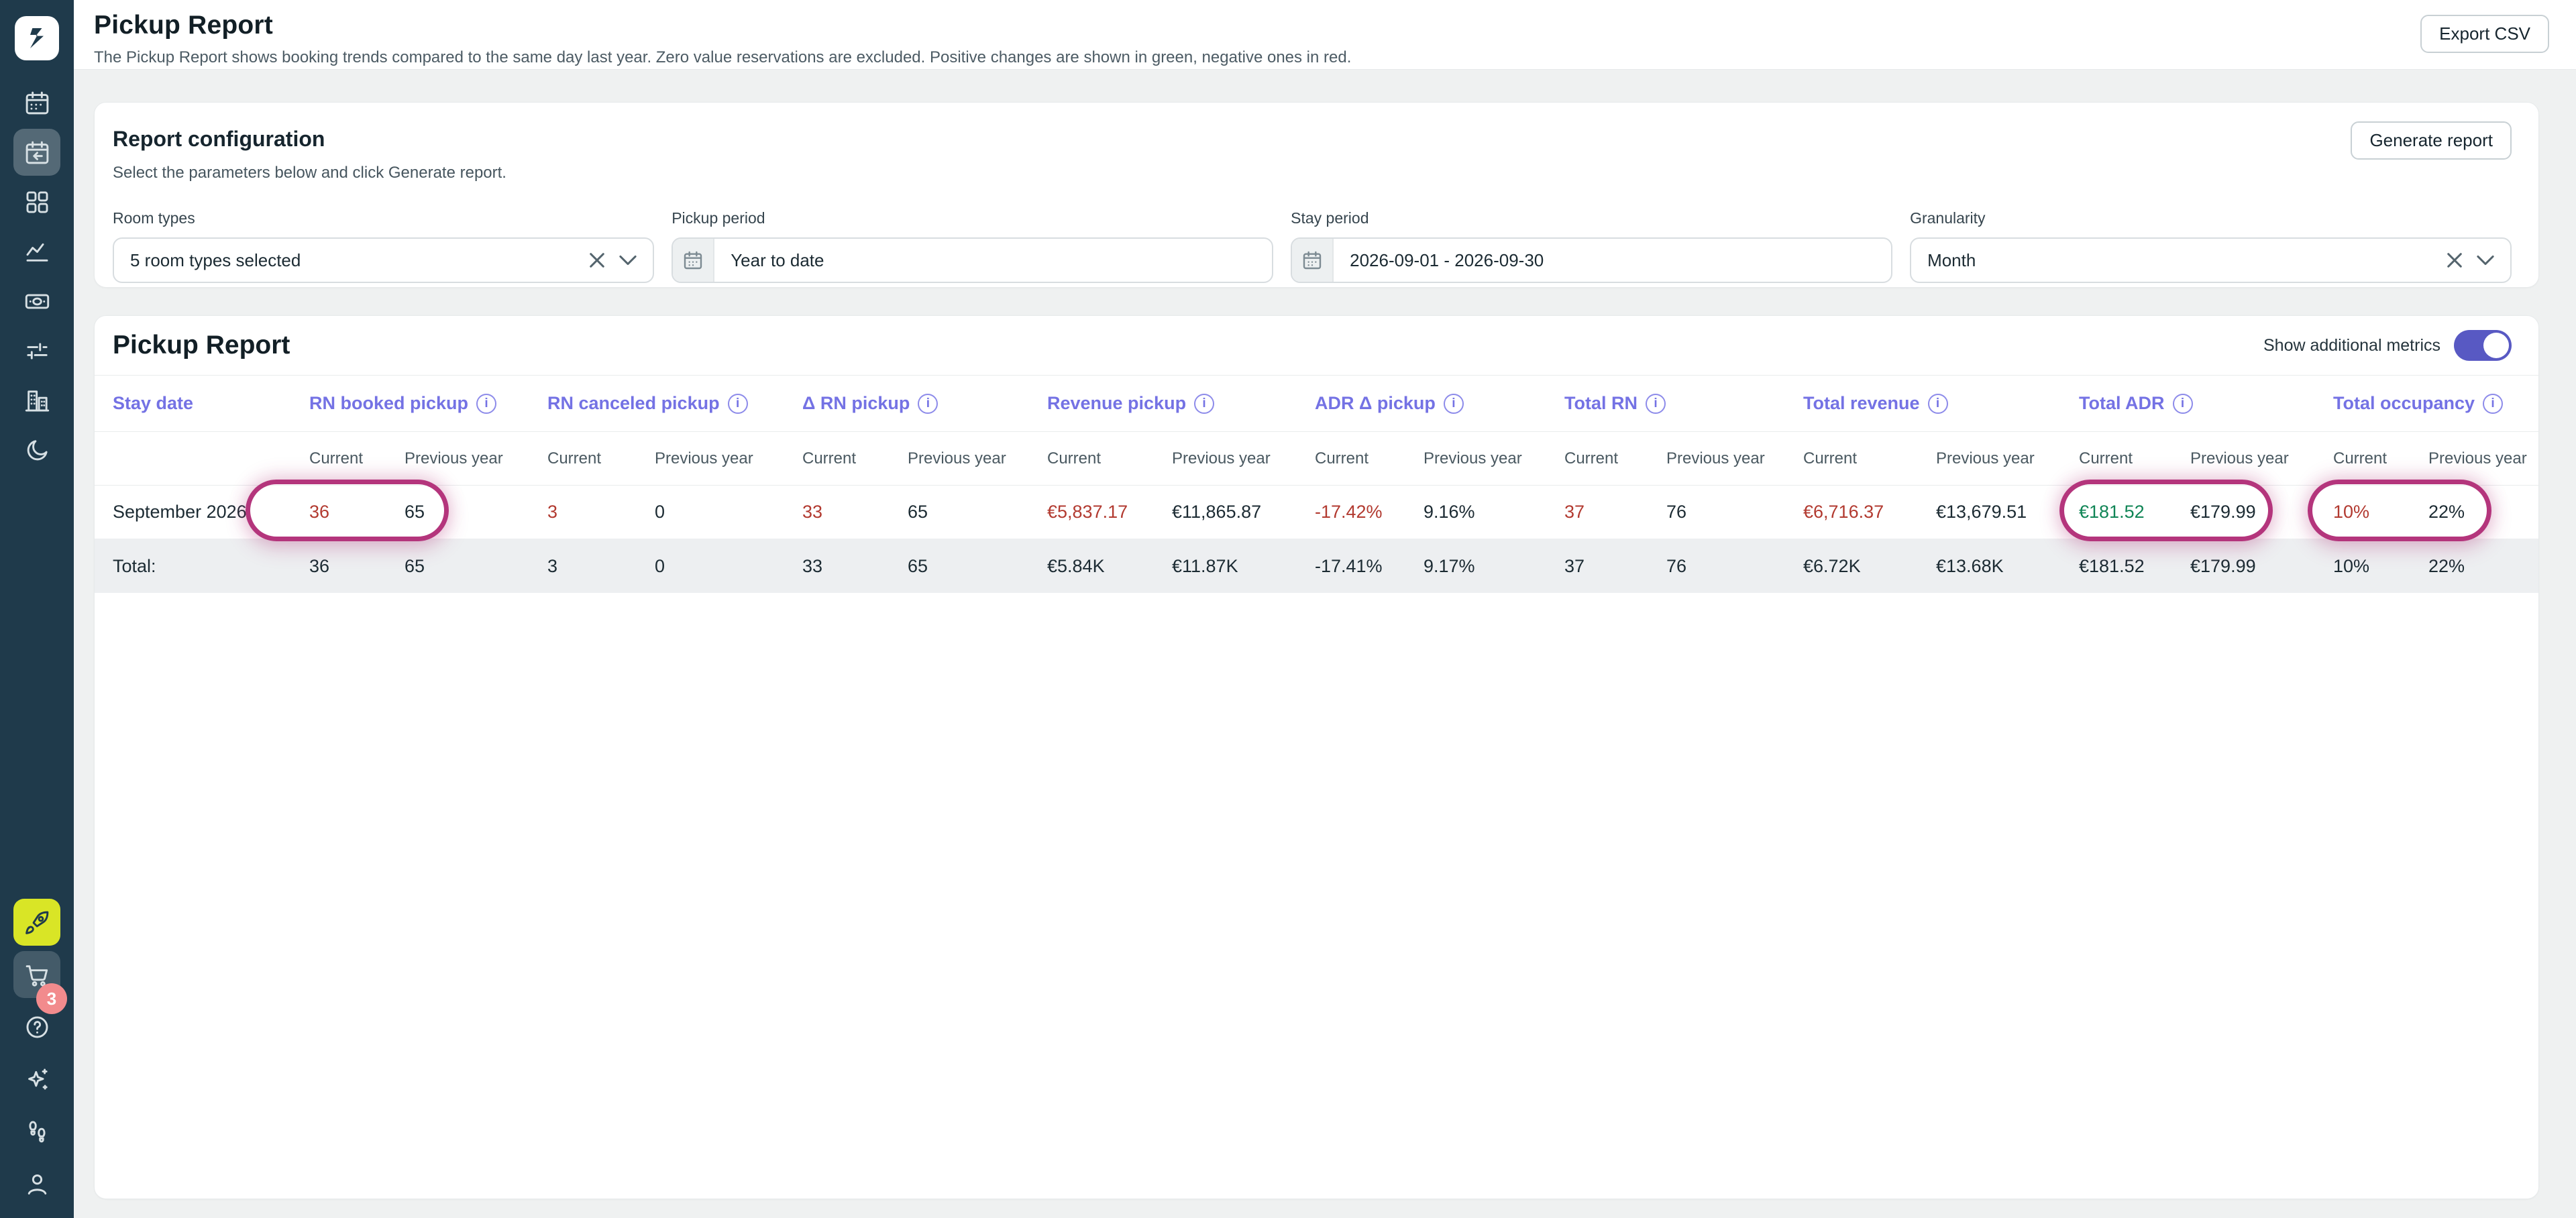 The image size is (2576, 1218). What do you see at coordinates (319, 565) in the screenshot?
I see `total-rn-booked-current: 36` at bounding box center [319, 565].